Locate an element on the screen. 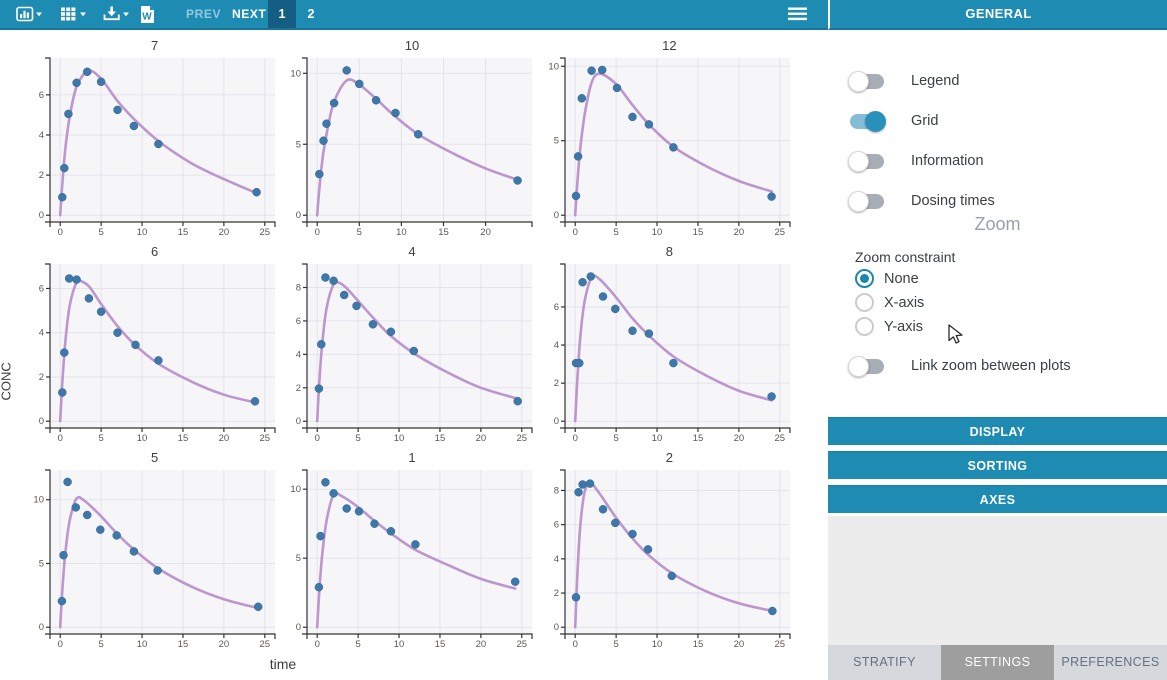 This screenshot has width=1167, height=680. subplot-4: 4 0 5 10 15 20 25 0 2 4 6 8 is located at coordinates (411, 345).